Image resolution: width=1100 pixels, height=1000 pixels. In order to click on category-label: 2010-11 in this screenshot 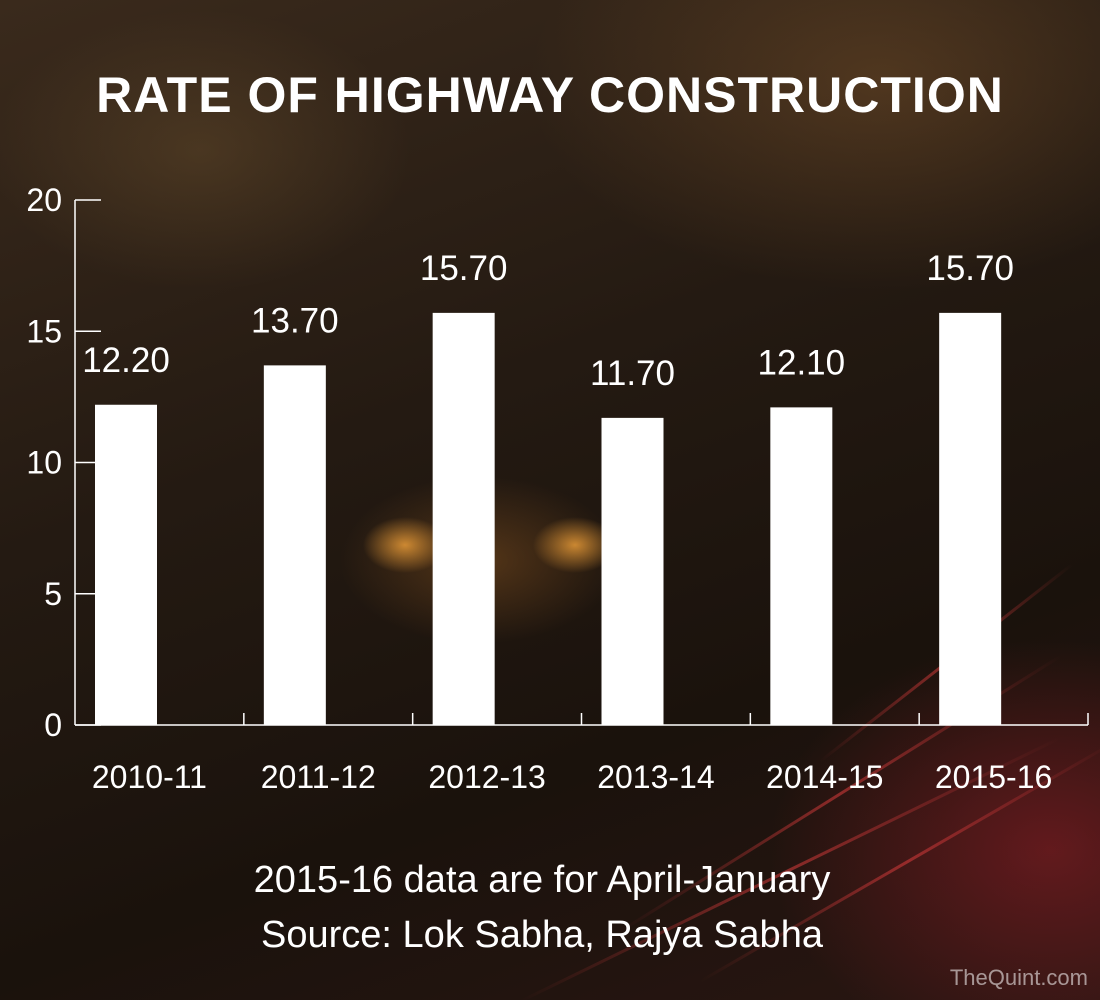, I will do `click(149, 777)`.